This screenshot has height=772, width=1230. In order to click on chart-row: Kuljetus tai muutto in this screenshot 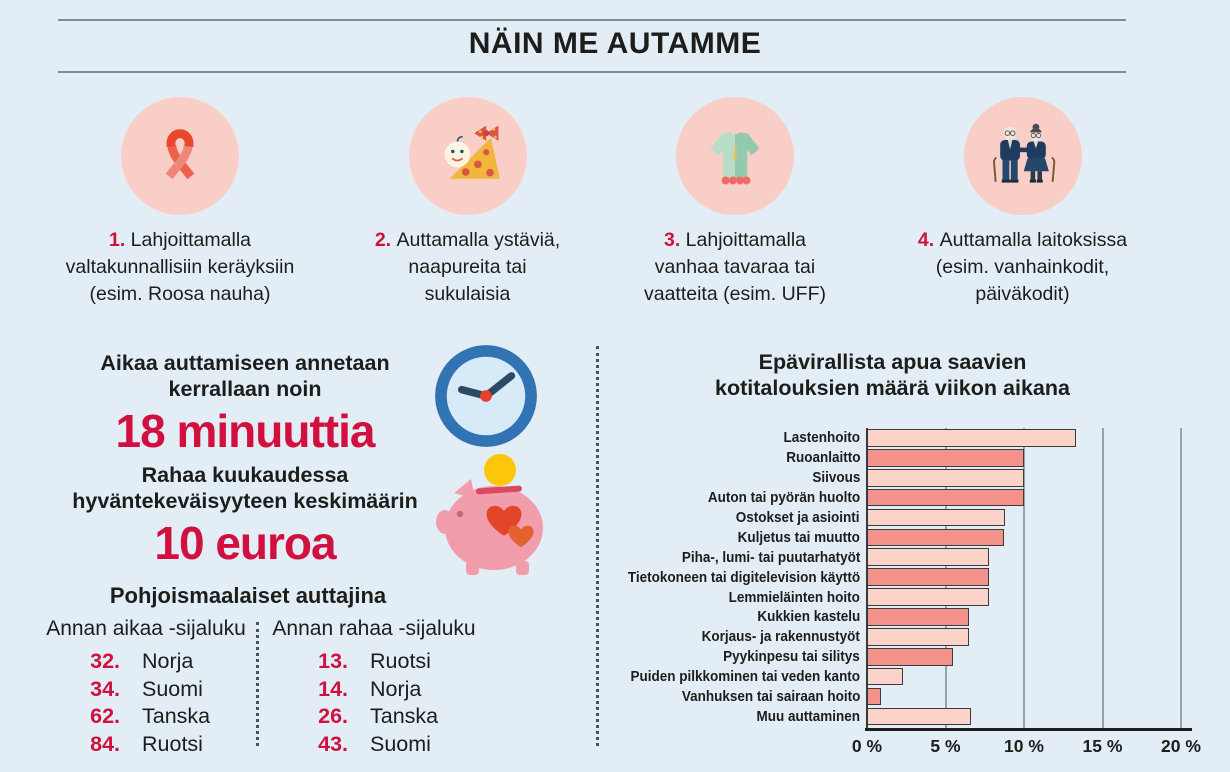, I will do `click(895, 537)`.